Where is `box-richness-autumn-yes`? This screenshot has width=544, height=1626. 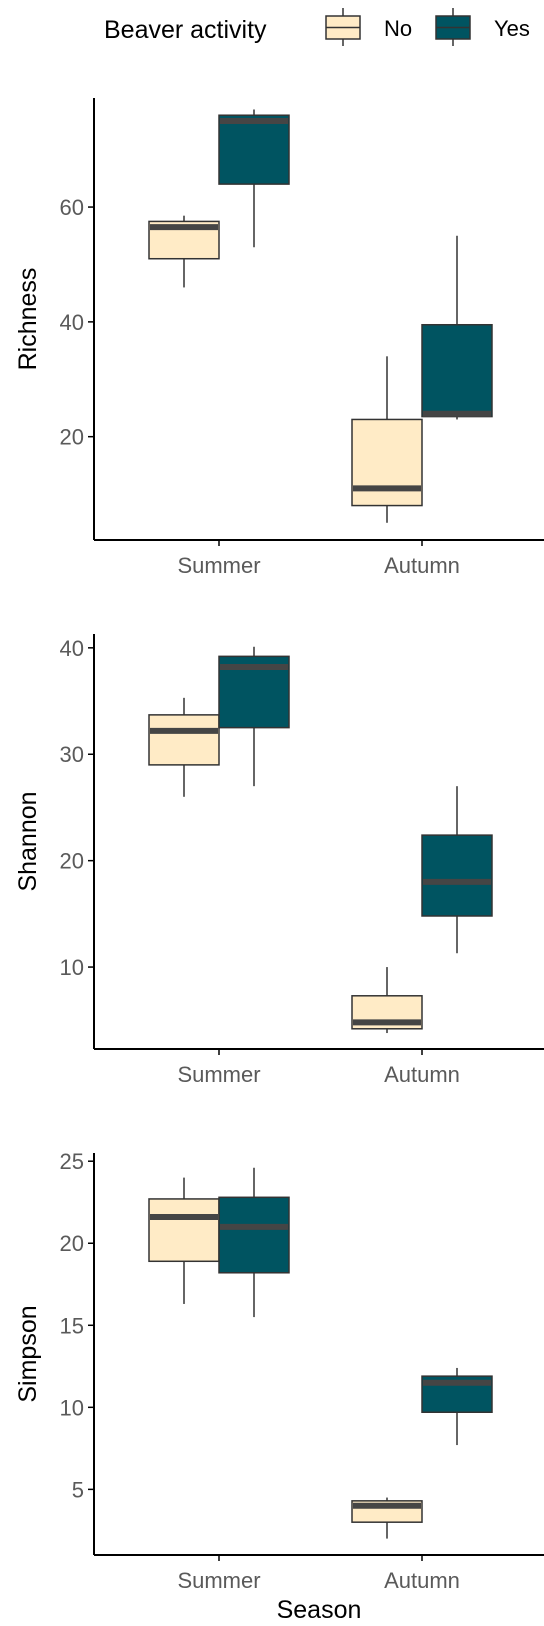
box-richness-autumn-yes is located at coordinates (457, 327).